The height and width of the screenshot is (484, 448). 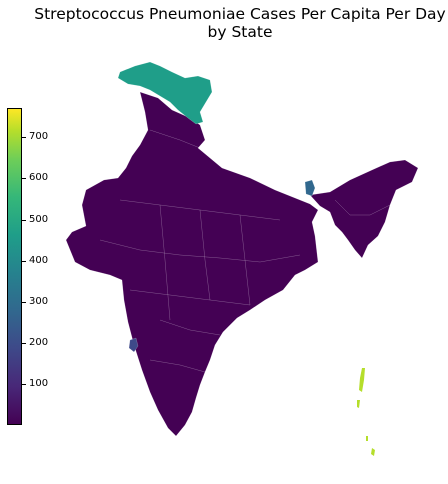 What do you see at coordinates (366, 412) in the screenshot?
I see `region-andaman-nicobar` at bounding box center [366, 412].